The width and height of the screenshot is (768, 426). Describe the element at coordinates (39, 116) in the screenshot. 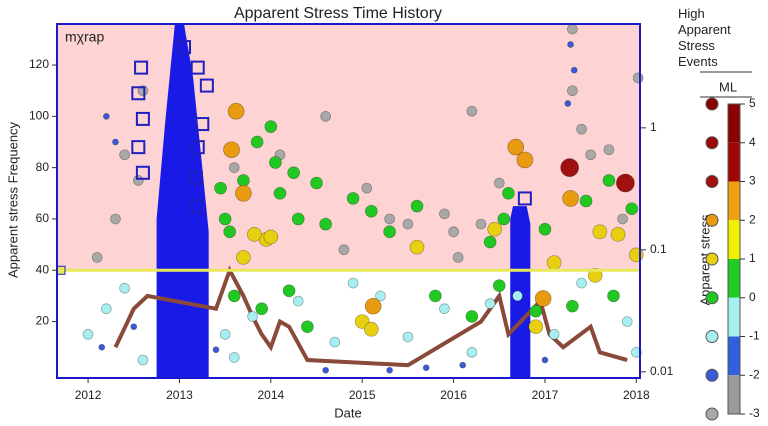

I see `y-tick-label: 100` at that location.